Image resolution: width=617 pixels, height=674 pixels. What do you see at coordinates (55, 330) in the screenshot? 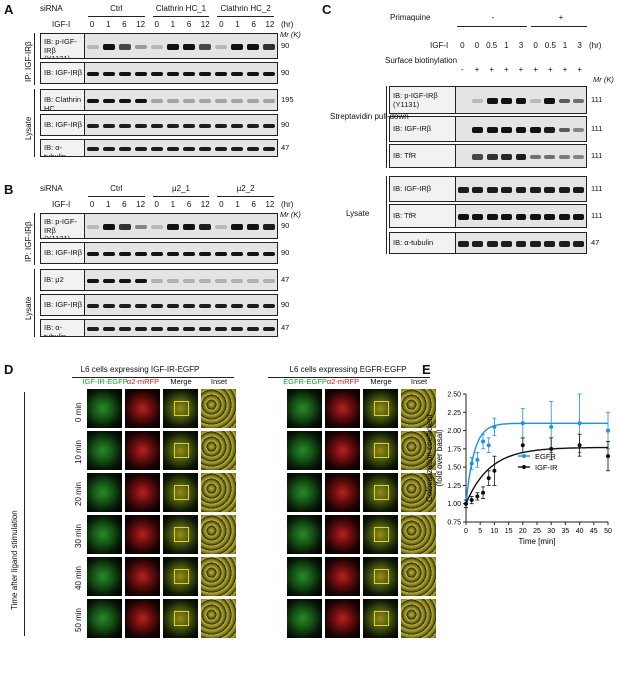
I see `blot-label: IB: α-tubulin` at bounding box center [55, 330].